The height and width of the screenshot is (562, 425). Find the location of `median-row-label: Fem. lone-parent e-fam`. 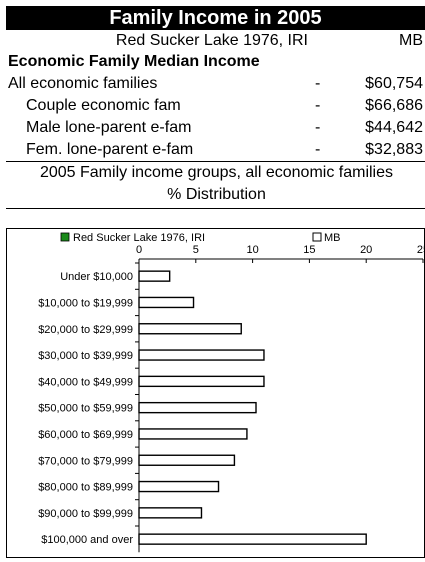

median-row-label: Fem. lone-parent e-fam is located at coordinates (110, 149).